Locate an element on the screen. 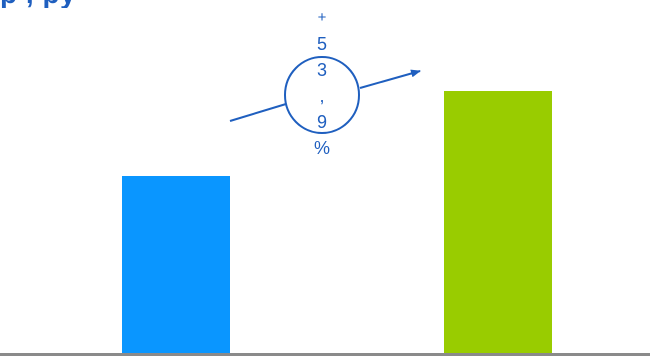 The image size is (650, 359). annotation-char: % is located at coordinates (321, 148).